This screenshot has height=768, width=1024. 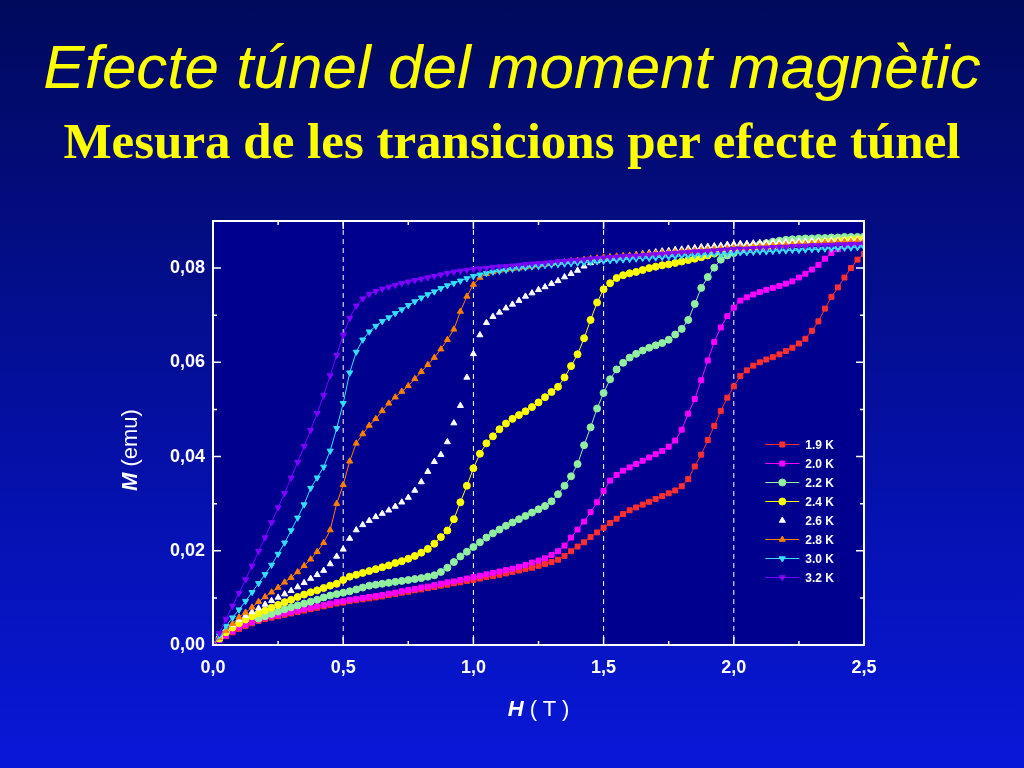 What do you see at coordinates (820, 444) in the screenshot?
I see `legend-label: 1.9 K` at bounding box center [820, 444].